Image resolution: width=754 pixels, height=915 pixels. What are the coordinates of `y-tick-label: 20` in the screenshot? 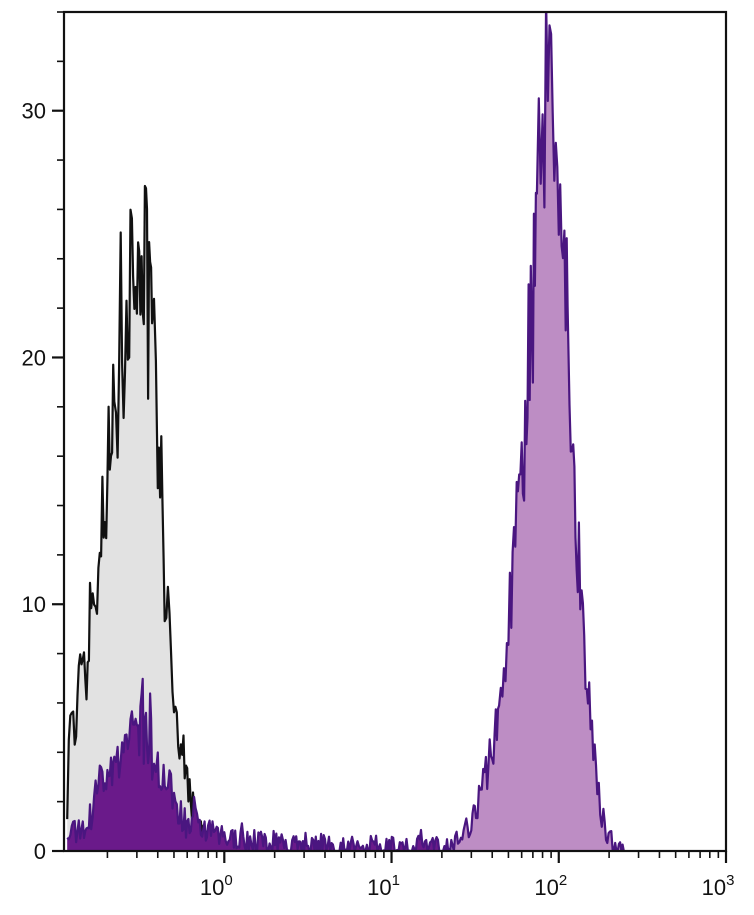 It's located at (34, 357).